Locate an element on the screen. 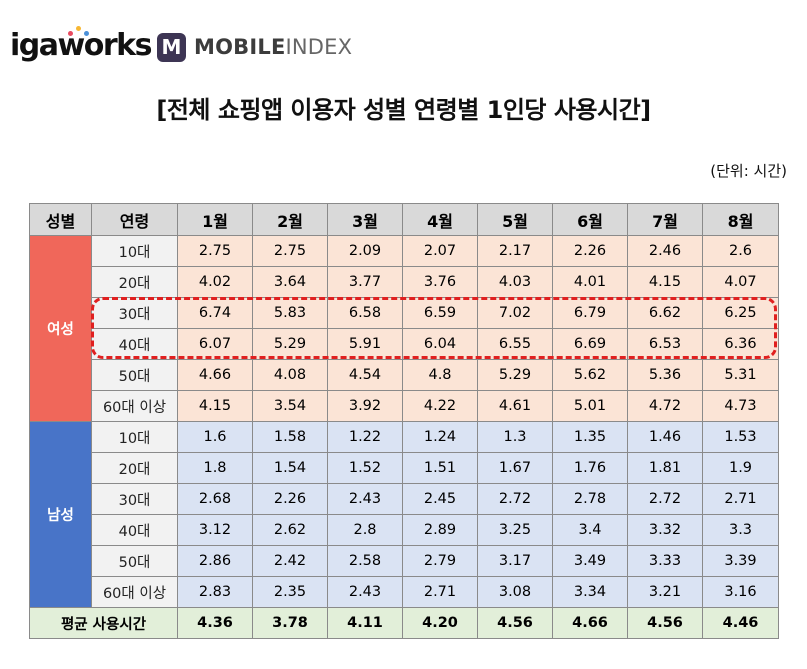  value-cell: 3.77 is located at coordinates (365, 282).